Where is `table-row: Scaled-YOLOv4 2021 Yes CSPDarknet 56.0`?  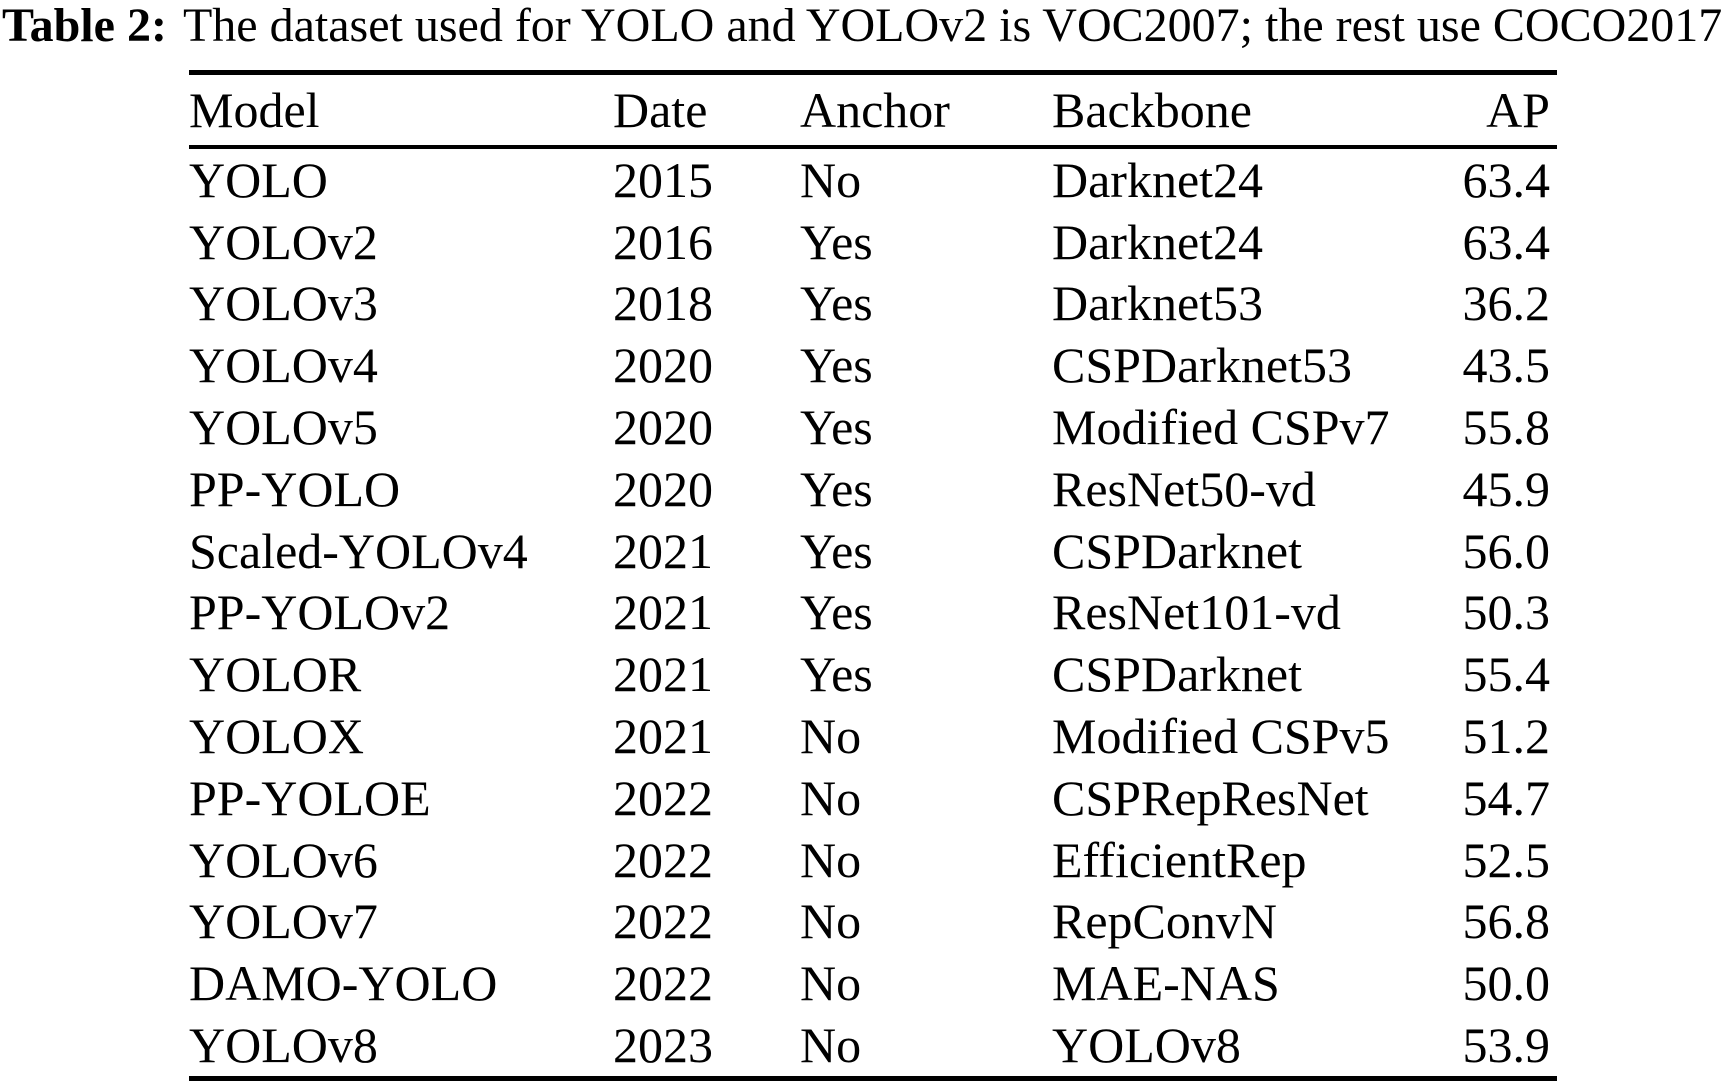
table-row: Scaled-YOLOv4 2021 Yes CSPDarknet 56.0 is located at coordinates (873, 551).